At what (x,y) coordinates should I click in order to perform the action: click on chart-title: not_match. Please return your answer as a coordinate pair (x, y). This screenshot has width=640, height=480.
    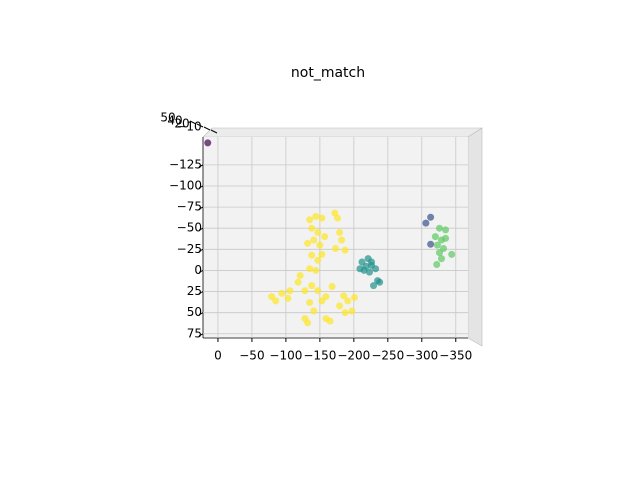
    Looking at the image, I should click on (328, 73).